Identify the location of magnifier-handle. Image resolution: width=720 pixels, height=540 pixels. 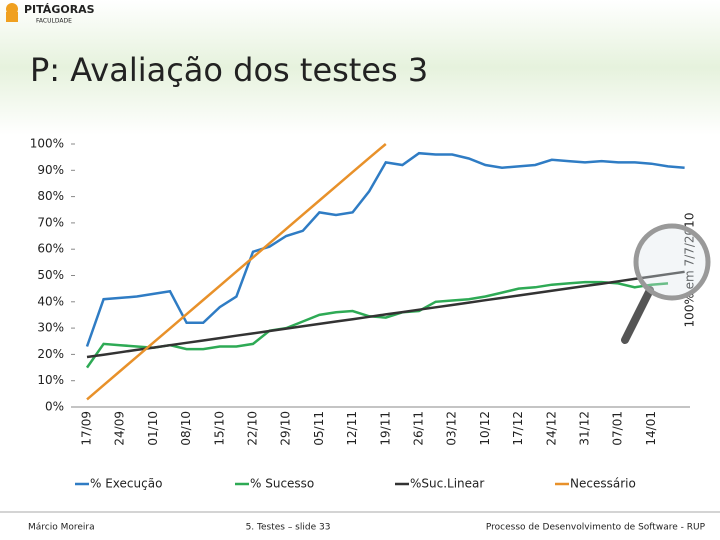
(637, 315).